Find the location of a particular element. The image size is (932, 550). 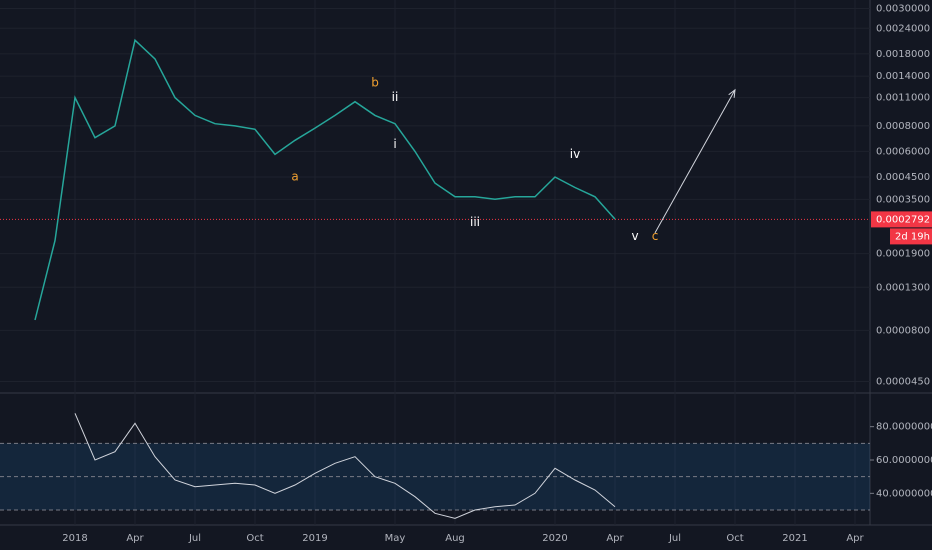

countdown-box is located at coordinates (911, 236).